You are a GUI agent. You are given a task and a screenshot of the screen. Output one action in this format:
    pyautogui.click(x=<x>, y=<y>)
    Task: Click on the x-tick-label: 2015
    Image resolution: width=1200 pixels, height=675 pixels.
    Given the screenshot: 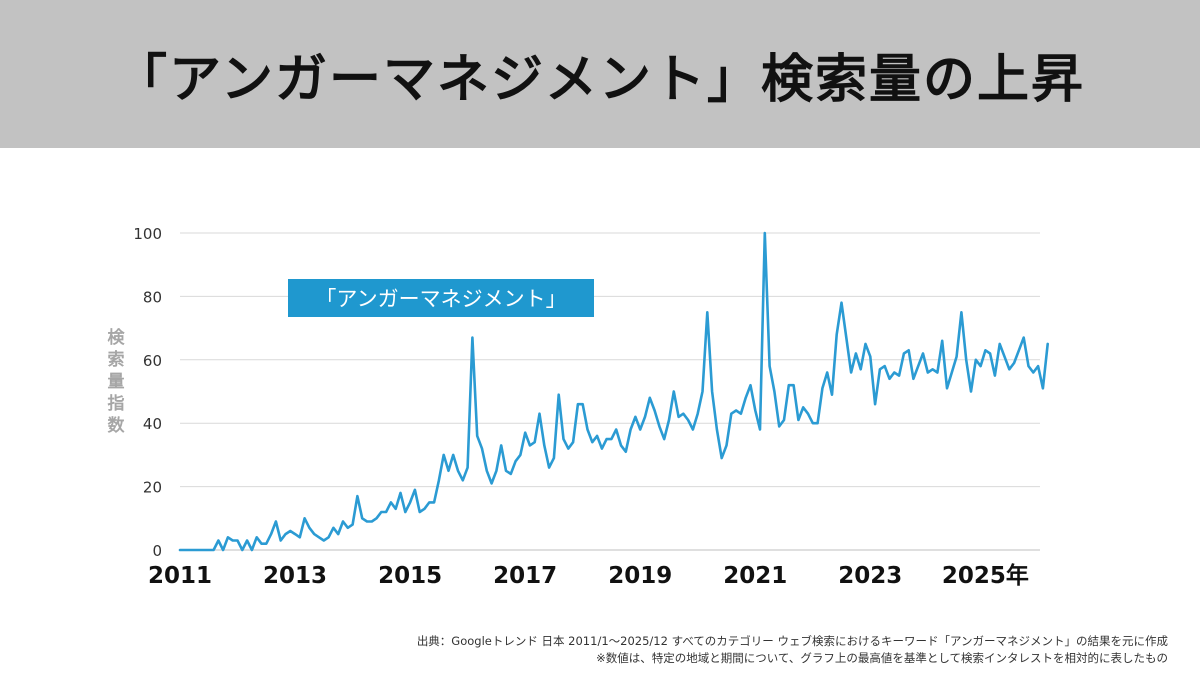 What is the action you would take?
    pyautogui.click(x=410, y=576)
    